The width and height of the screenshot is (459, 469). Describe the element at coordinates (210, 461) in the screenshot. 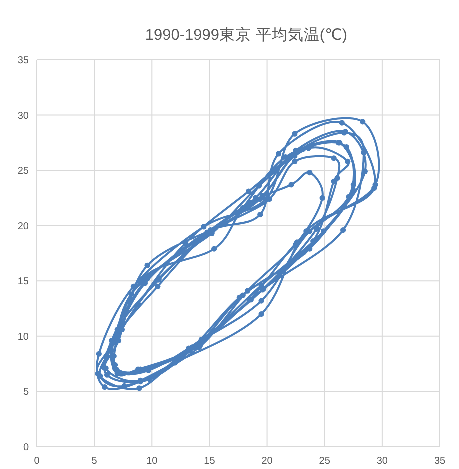

I see `x-tick-label: 15` at that location.